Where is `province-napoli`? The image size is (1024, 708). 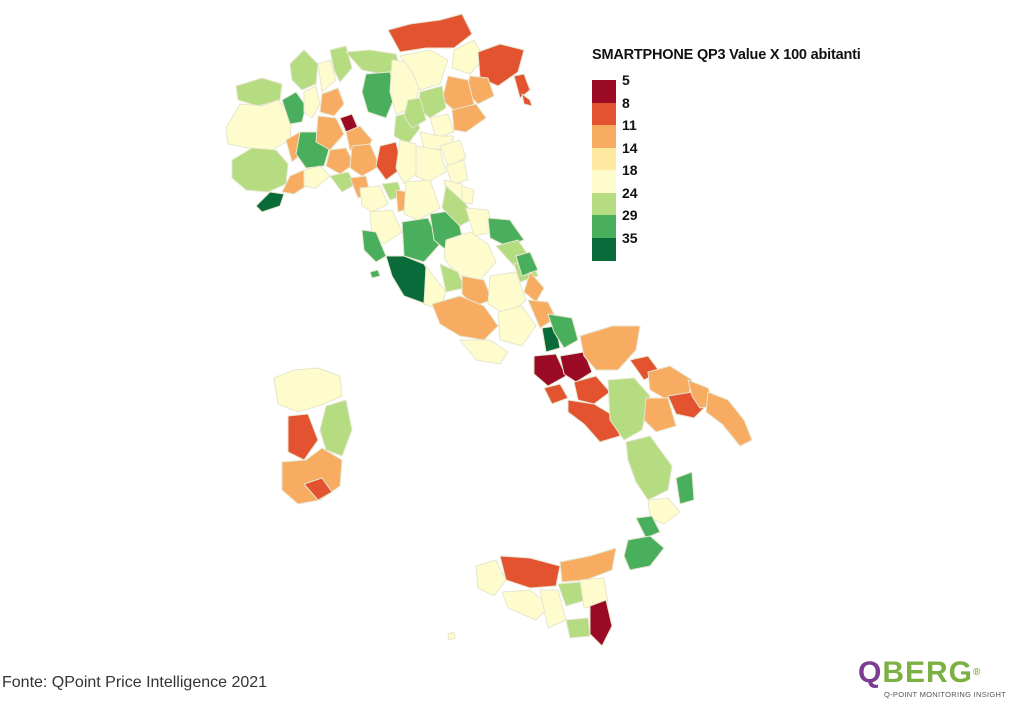
province-napoli is located at coordinates (556, 394).